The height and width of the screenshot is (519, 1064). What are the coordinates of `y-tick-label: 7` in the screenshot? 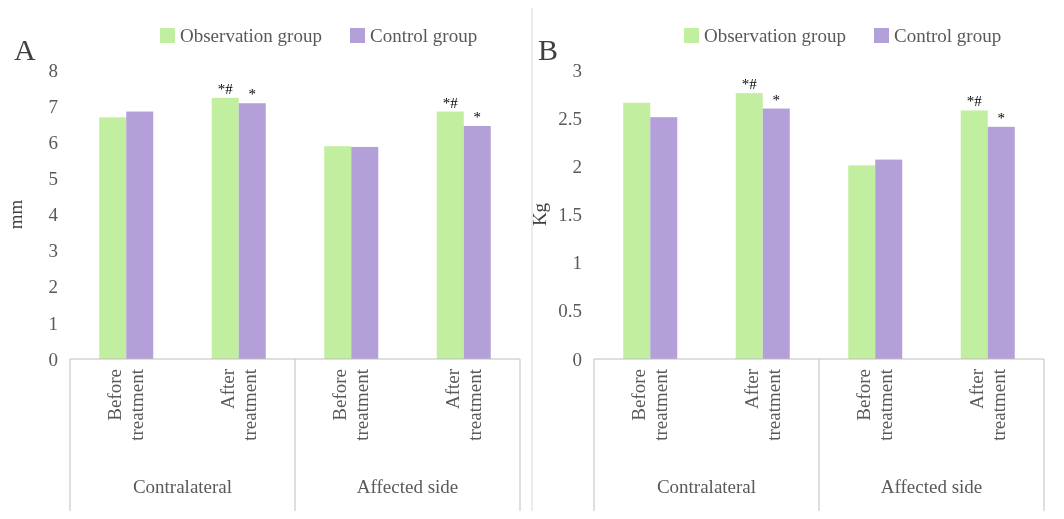 It's located at (53, 106).